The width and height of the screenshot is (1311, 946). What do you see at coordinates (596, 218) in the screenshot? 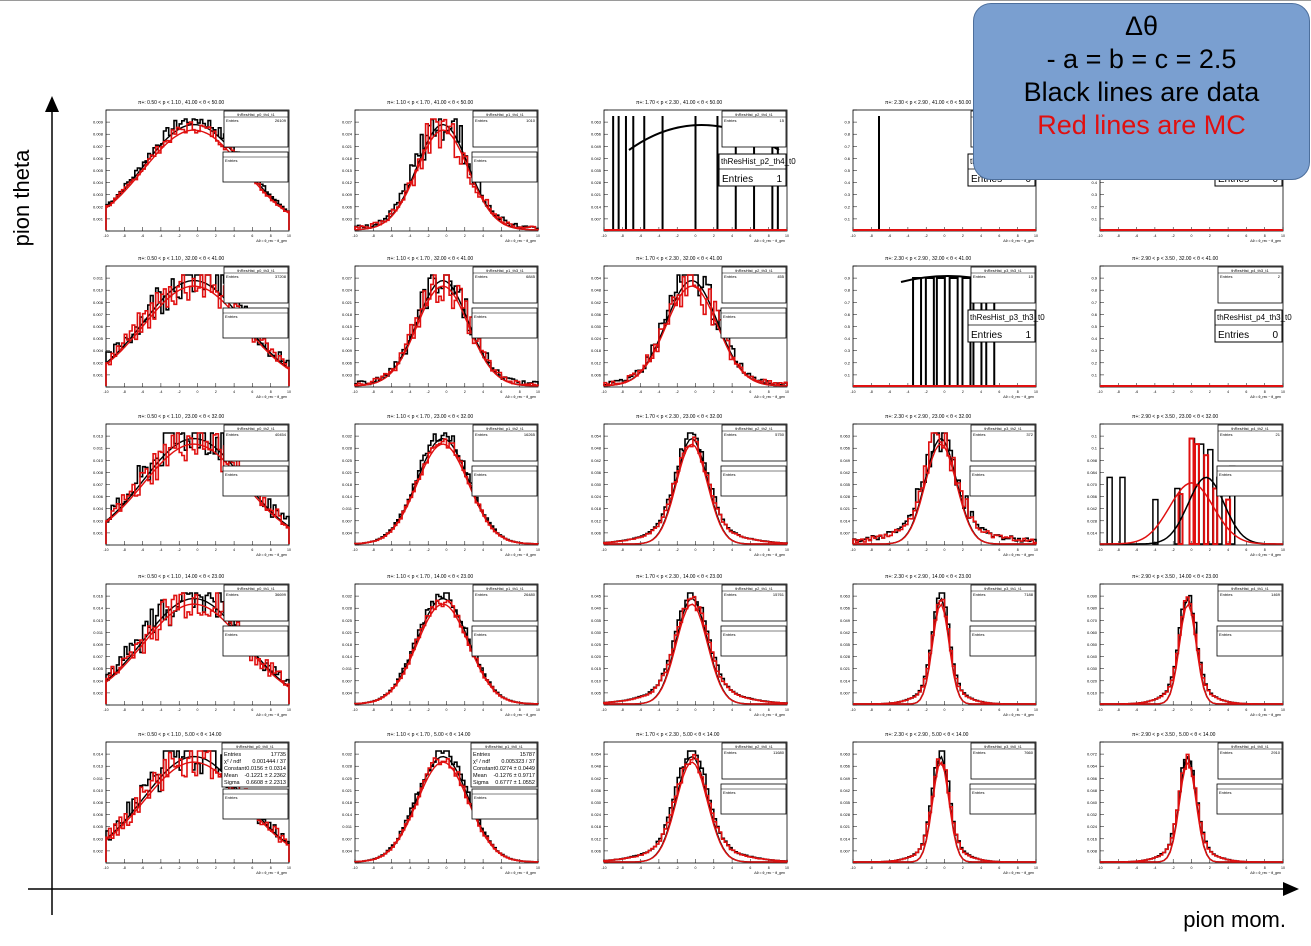
I see `y-tick-label: 0.007` at bounding box center [596, 218].